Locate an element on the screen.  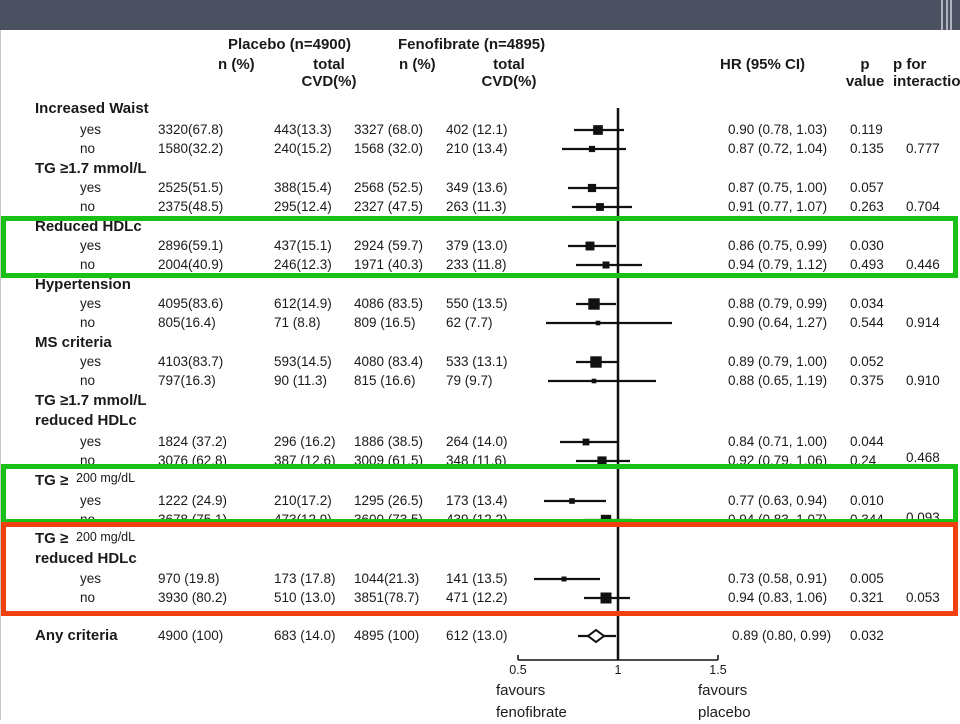
hr-ci-cell: 0.89 (0.79, 1.00) is located at coordinates (778, 361).